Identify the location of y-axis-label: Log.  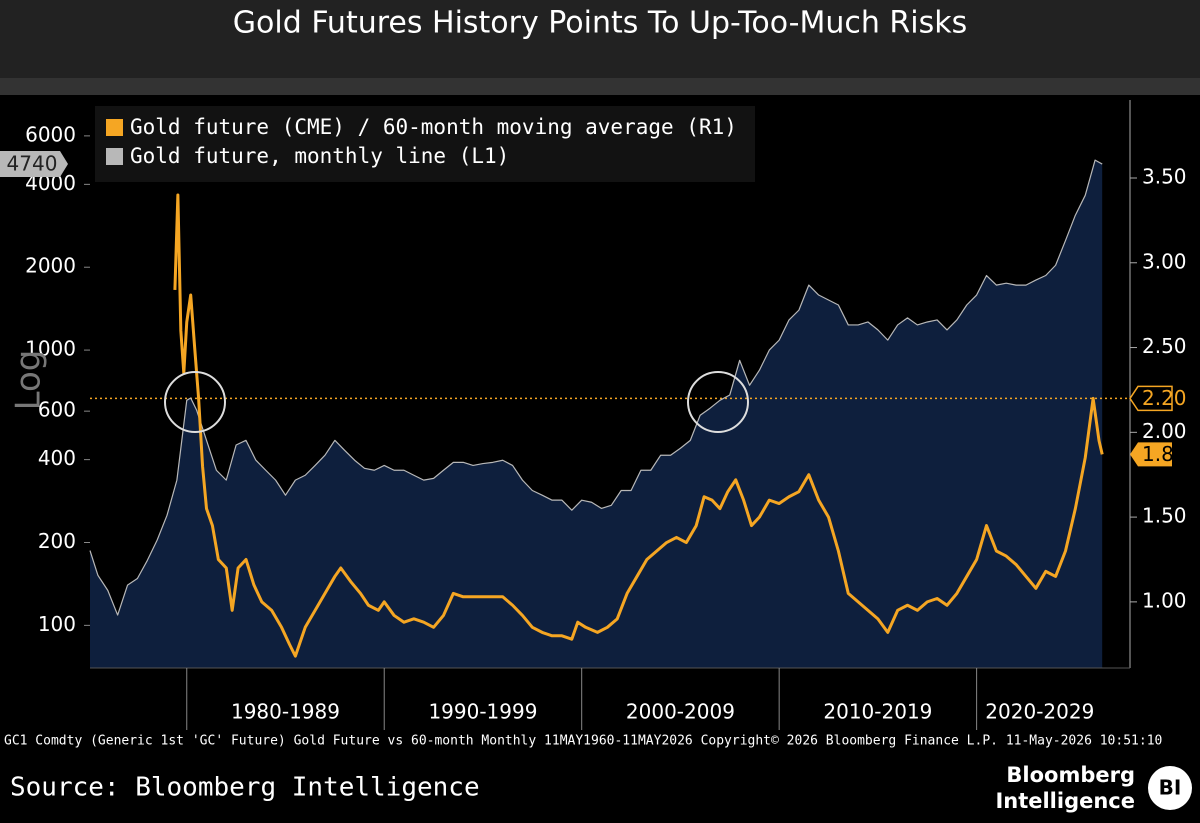
(29, 380).